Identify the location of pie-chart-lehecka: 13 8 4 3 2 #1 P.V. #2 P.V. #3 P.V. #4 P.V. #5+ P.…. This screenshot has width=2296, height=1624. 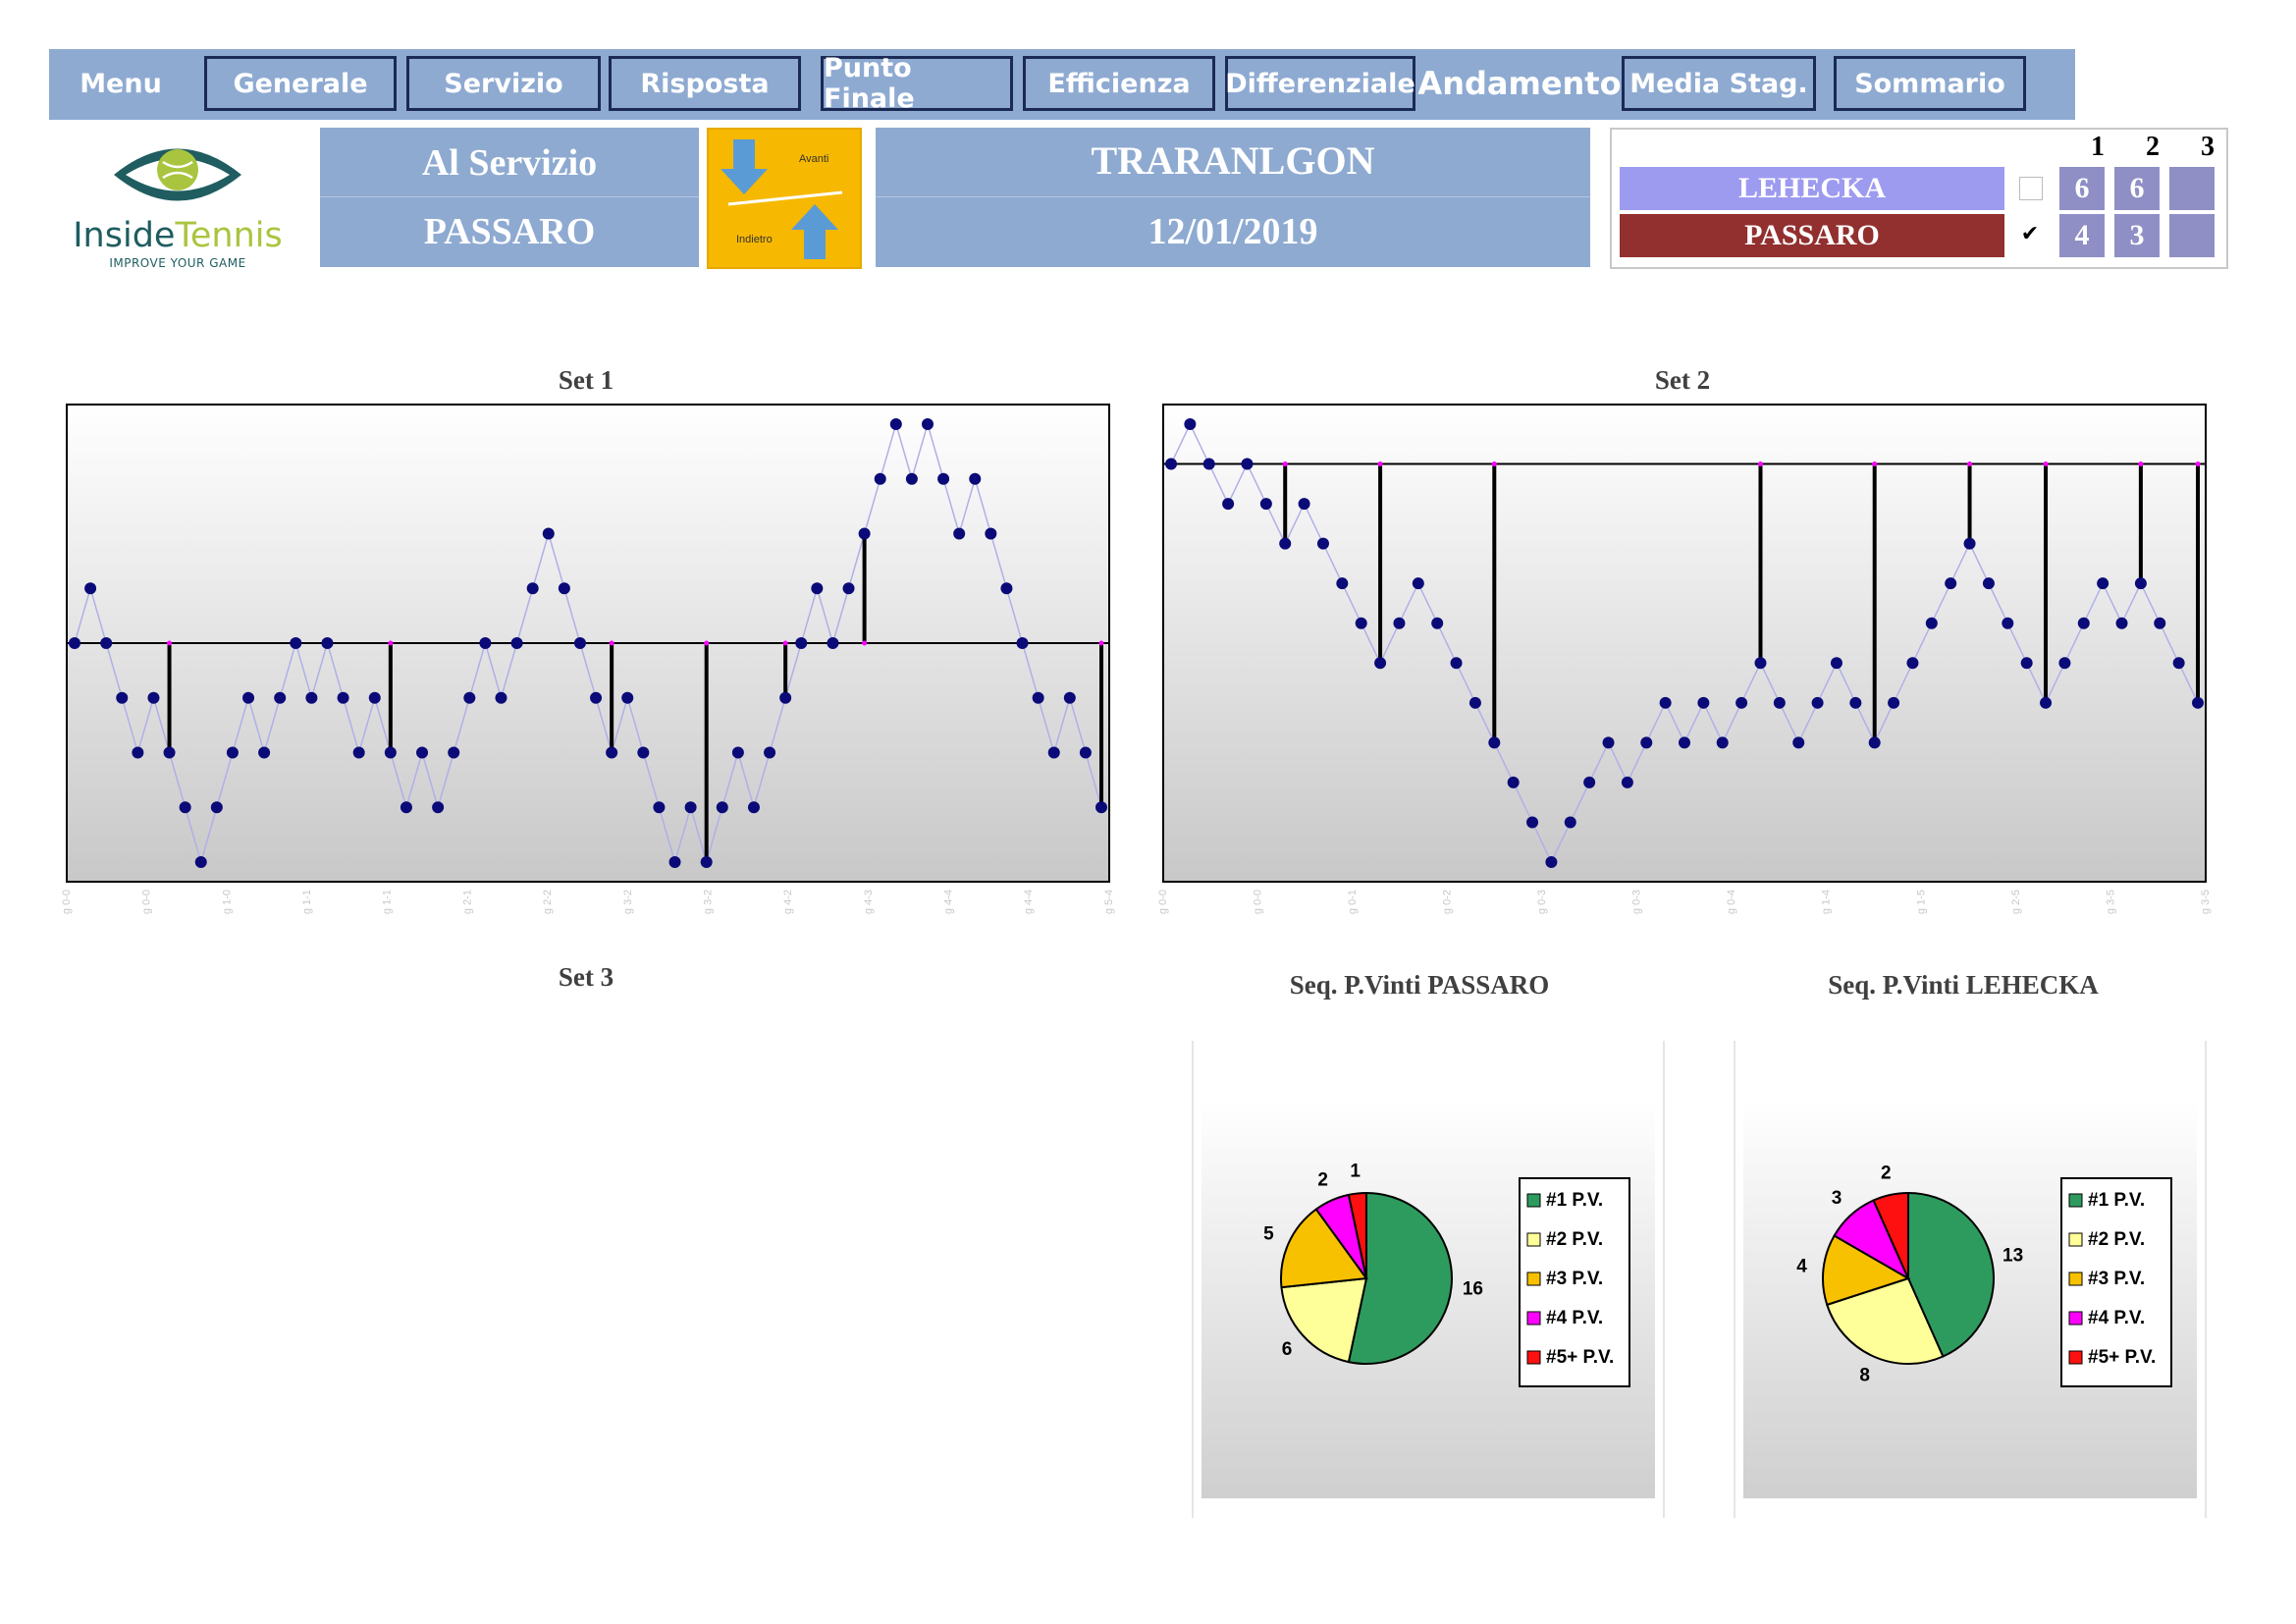
(1970, 1279).